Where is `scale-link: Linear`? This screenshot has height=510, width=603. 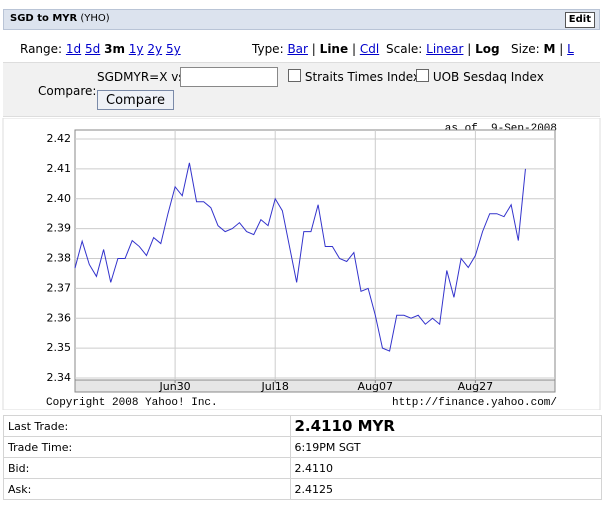
scale-link: Linear is located at coordinates (445, 49).